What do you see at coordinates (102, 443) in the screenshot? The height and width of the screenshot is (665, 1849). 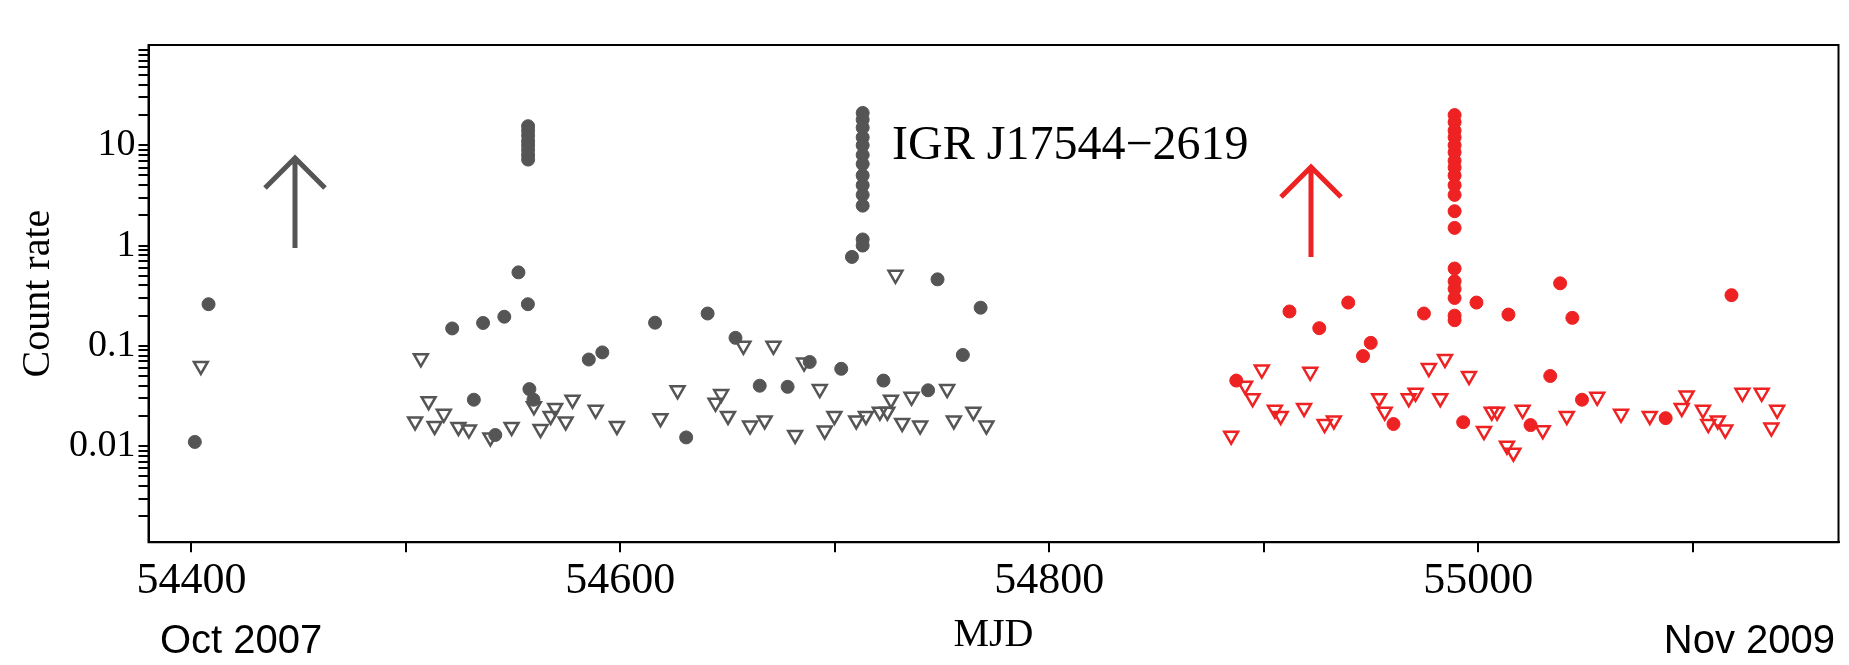 I see `y-tick-label: 0.01` at bounding box center [102, 443].